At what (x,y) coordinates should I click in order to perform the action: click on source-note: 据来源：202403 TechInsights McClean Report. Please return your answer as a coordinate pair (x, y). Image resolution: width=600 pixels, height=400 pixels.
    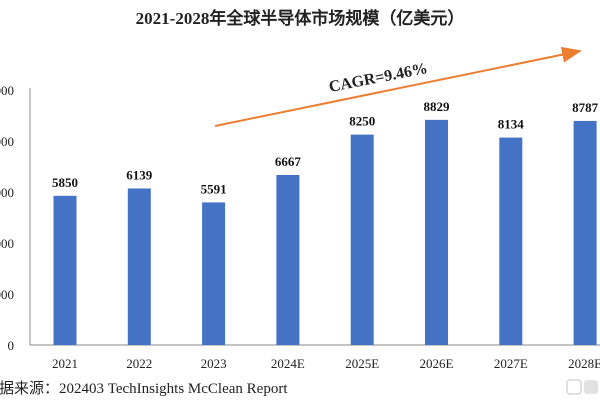
    Looking at the image, I should click on (144, 388).